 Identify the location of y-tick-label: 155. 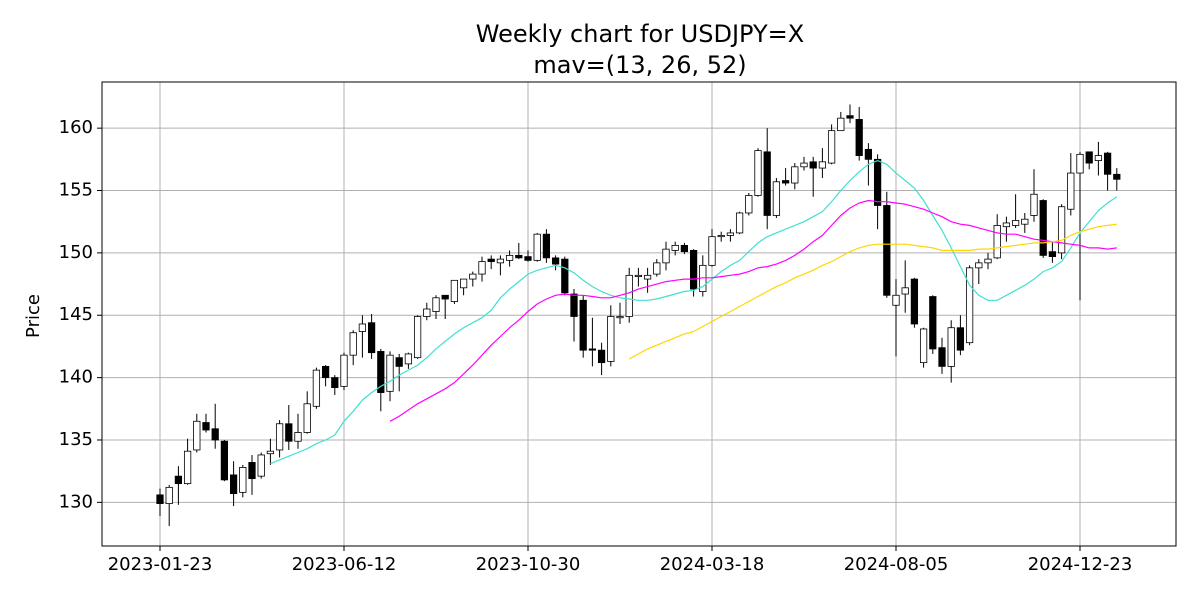
(76, 190).